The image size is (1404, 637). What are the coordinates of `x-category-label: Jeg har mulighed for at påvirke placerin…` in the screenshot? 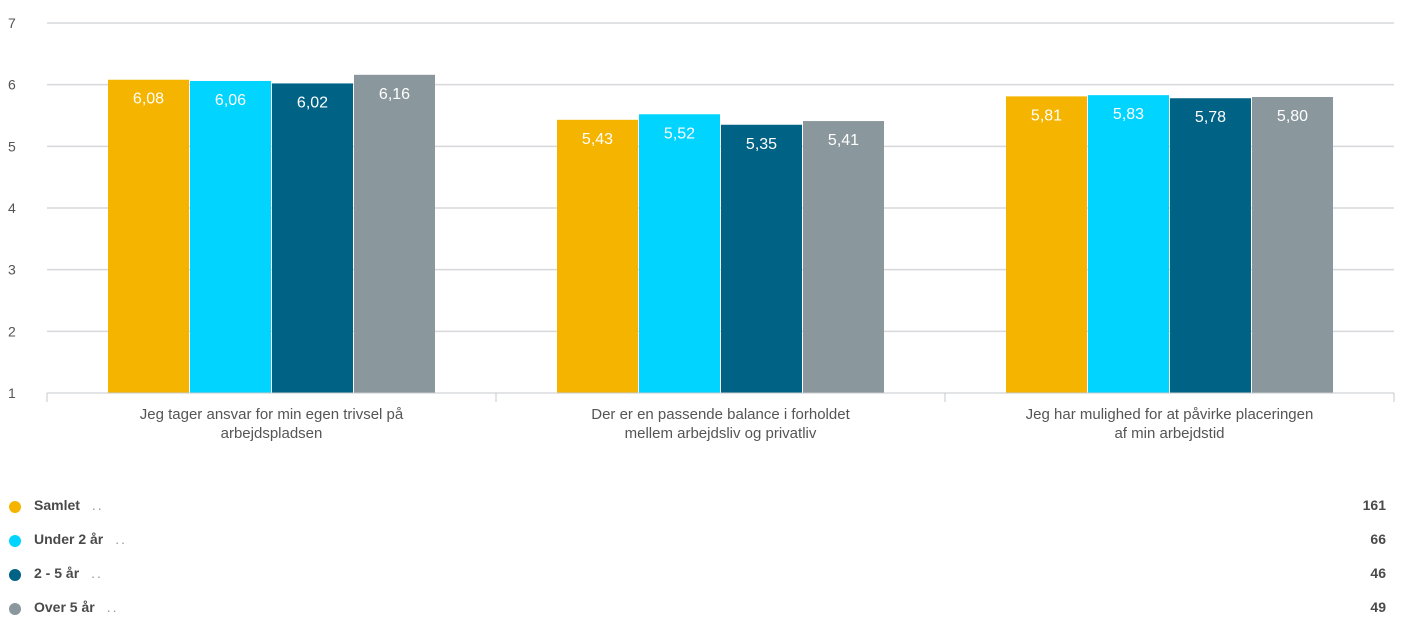 It's located at (1170, 414).